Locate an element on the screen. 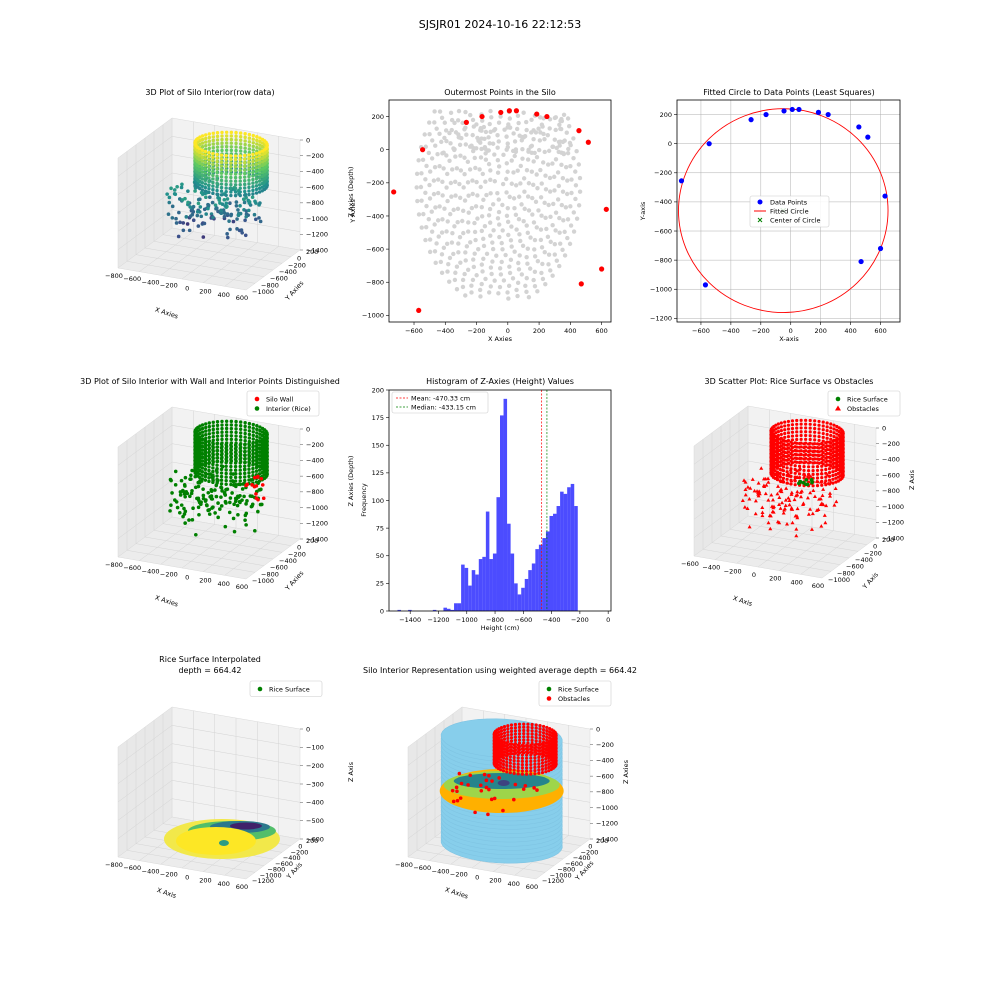  y-tick-label: −800 is located at coordinates (375, 283).